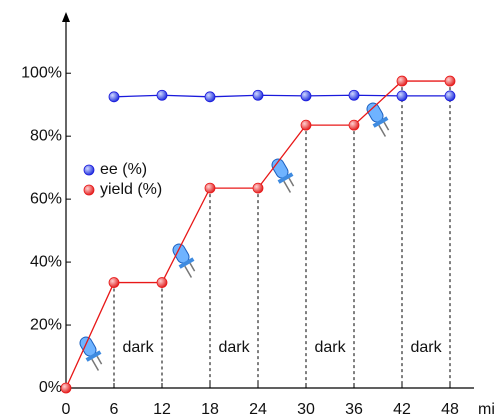 This screenshot has height=420, width=494. I want to click on series-line, so click(281, 96).